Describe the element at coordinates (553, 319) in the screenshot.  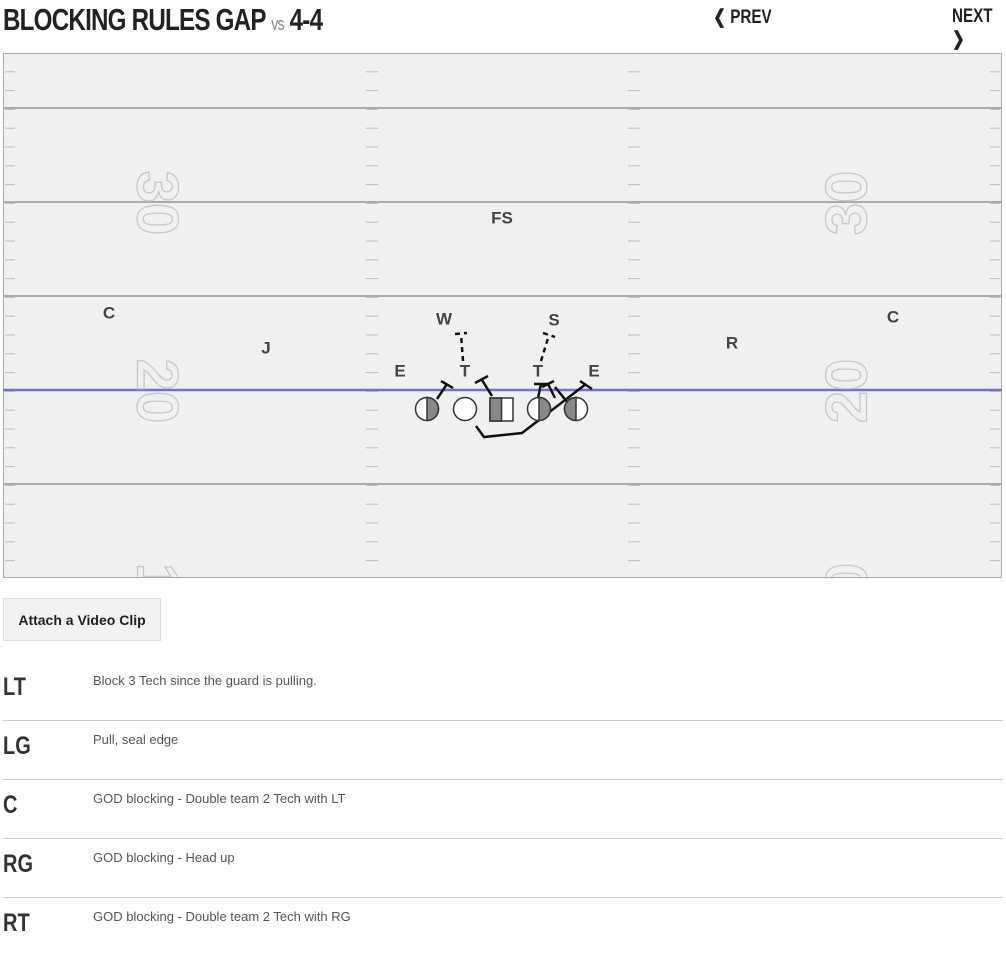
I see `defender: S` at that location.